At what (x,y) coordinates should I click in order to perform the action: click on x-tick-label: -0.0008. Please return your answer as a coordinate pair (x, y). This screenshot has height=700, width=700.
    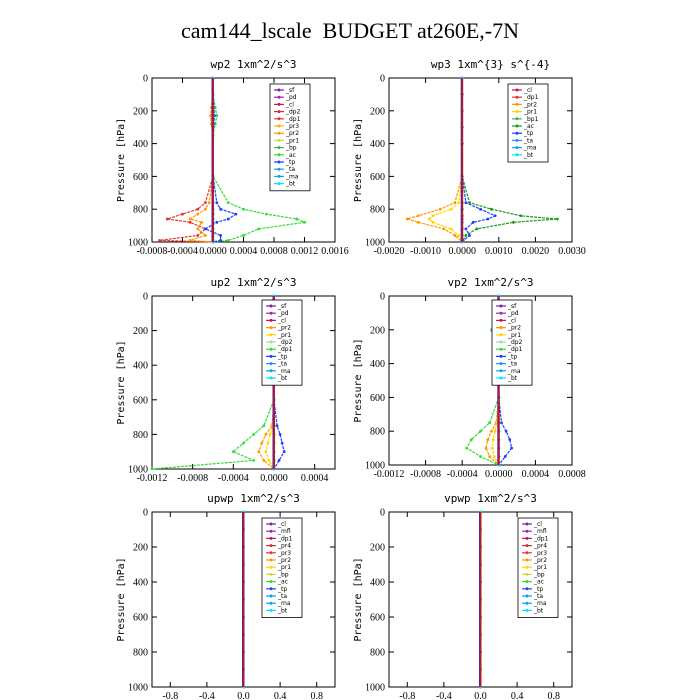
    Looking at the image, I should click on (425, 474).